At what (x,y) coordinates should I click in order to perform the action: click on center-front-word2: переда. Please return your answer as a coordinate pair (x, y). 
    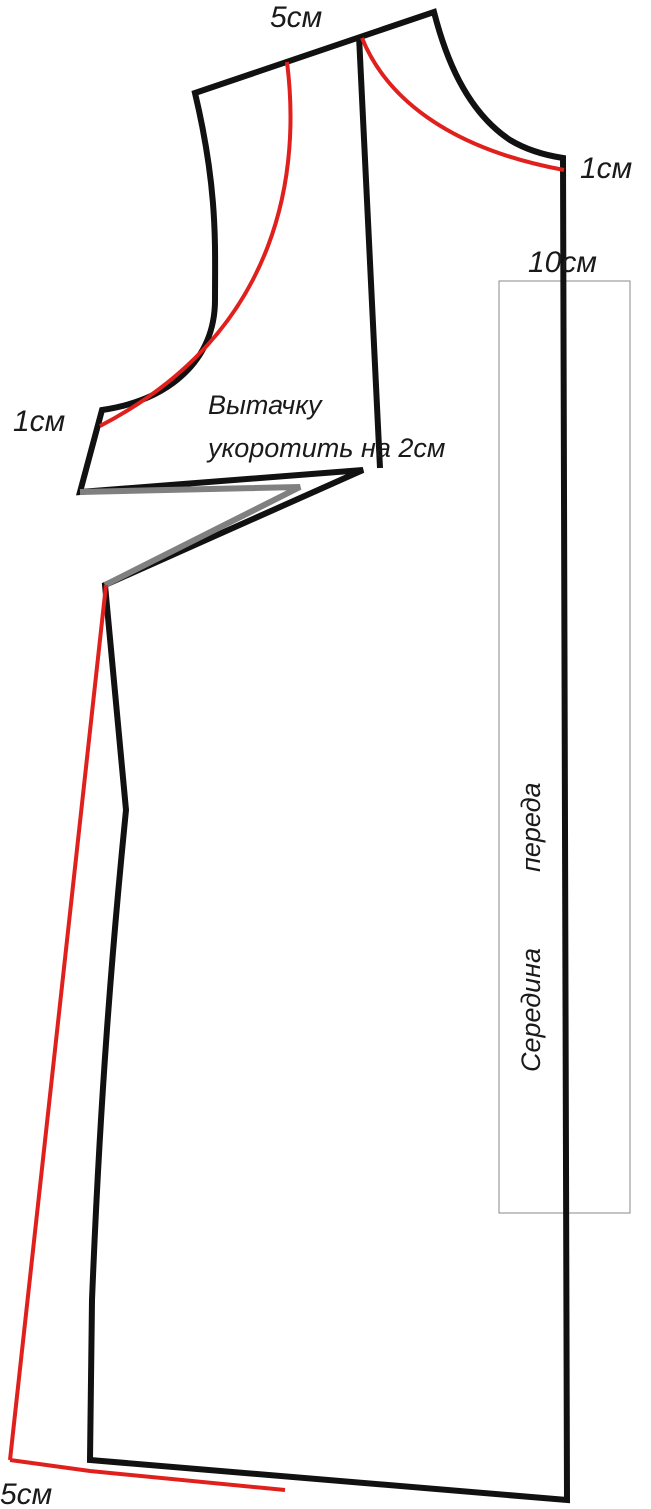
    Looking at the image, I should click on (531, 827).